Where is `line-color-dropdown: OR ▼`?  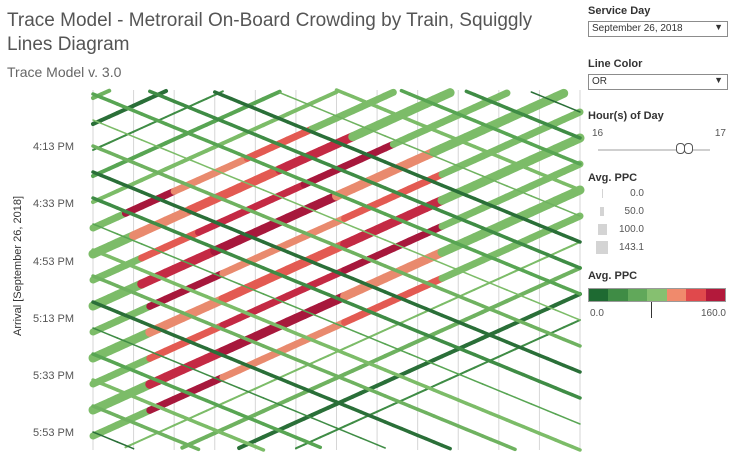 line-color-dropdown: OR ▼ is located at coordinates (658, 82).